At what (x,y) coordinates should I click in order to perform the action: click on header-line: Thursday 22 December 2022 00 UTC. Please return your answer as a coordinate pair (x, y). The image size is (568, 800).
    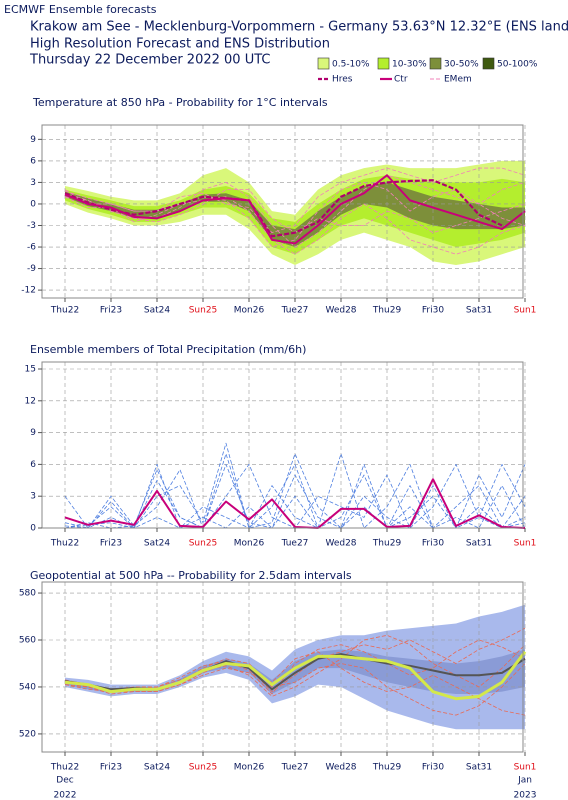
    Looking at the image, I should click on (149, 60).